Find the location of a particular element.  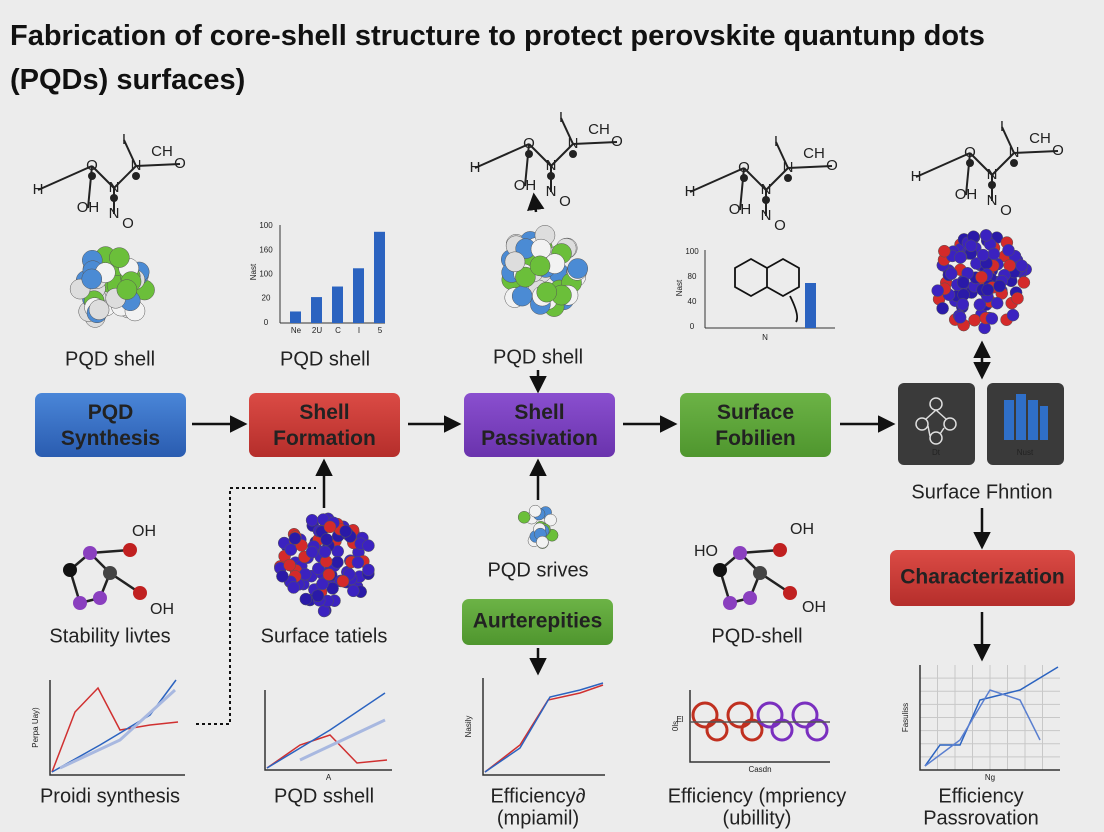

tick-label: Ne is located at coordinates (296, 330).